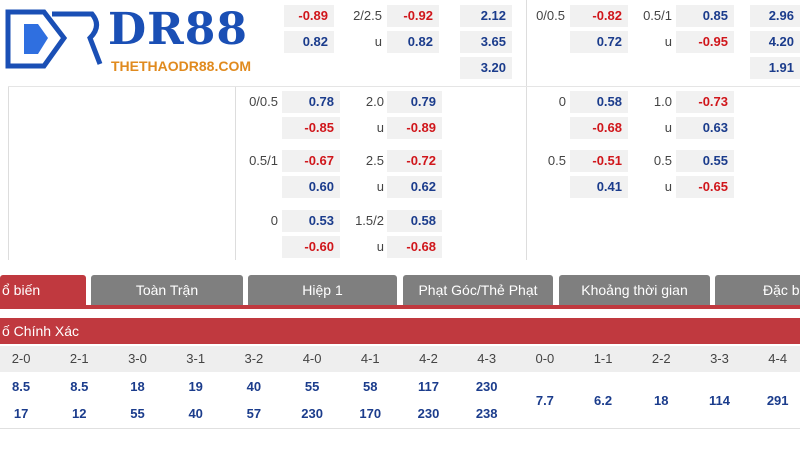  Describe the element at coordinates (705, 187) in the screenshot. I see `odds-cell: -0.65` at that location.